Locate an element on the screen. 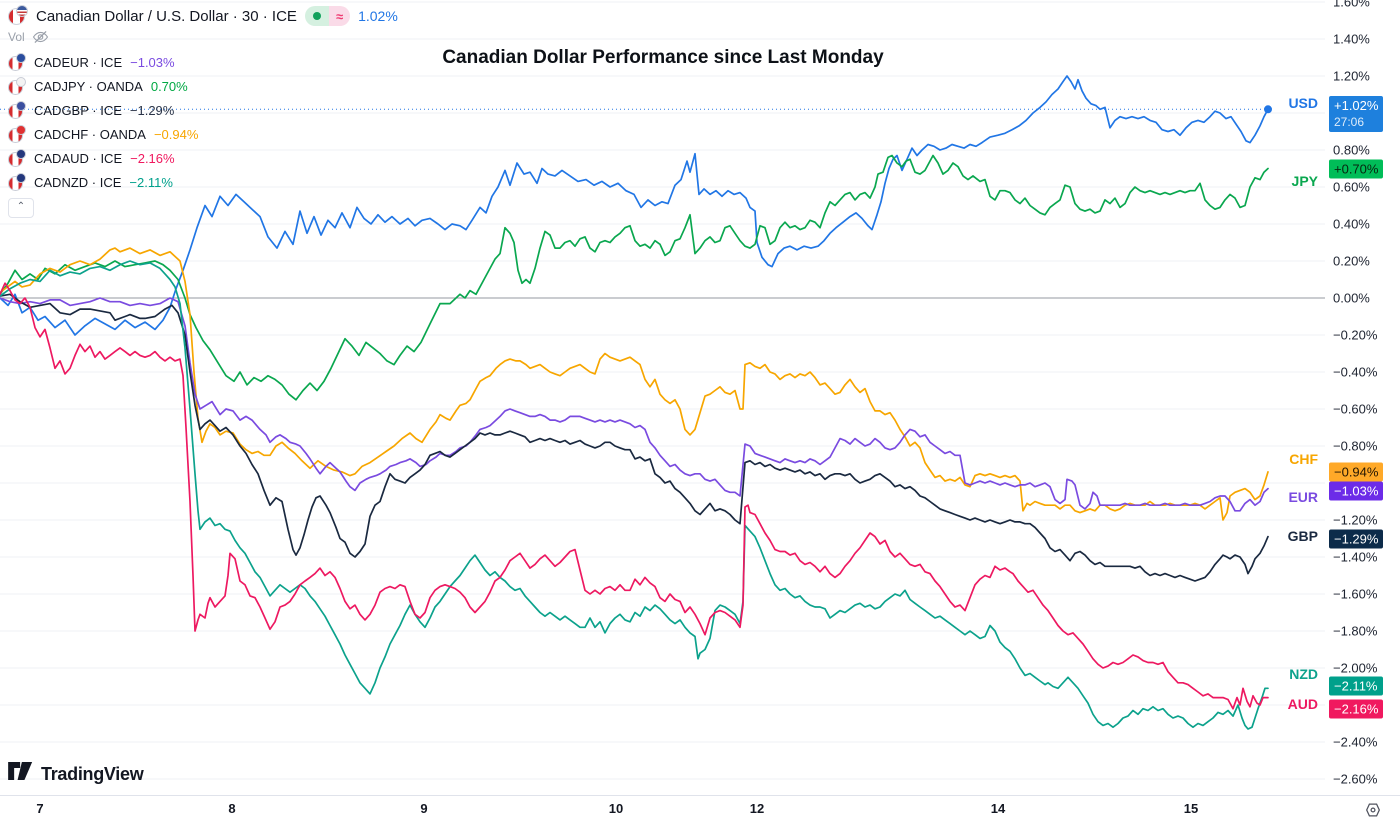 The width and height of the screenshot is (1400, 824). price-tick: −0.40% is located at coordinates (1355, 372).